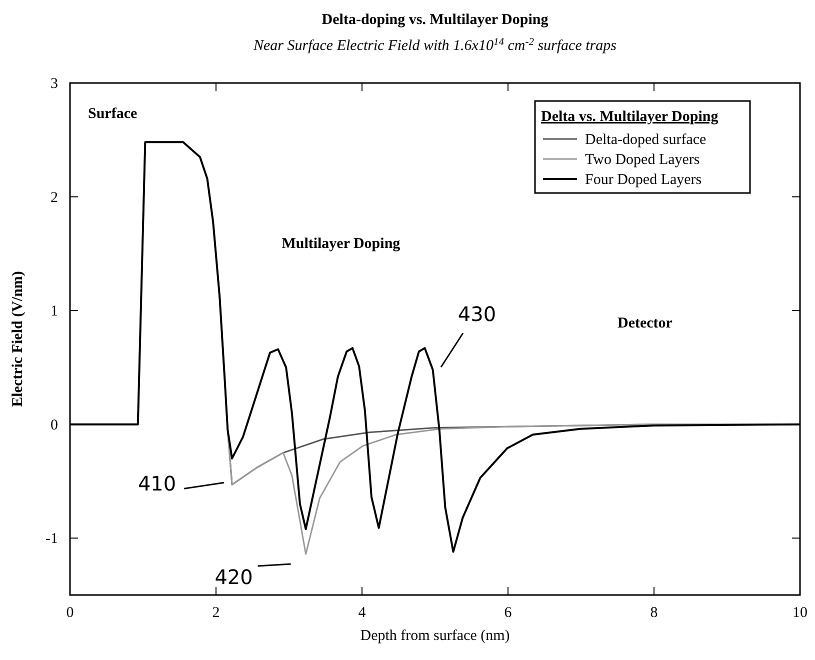 The height and width of the screenshot is (660, 815). I want to click on annotation: 430, so click(477, 314).